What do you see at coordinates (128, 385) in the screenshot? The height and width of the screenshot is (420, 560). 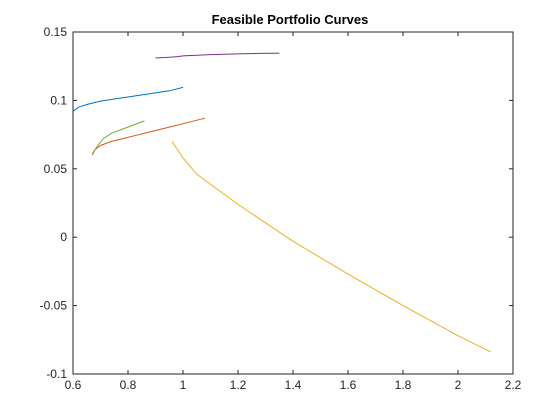 I see `x-tick-label: 0.8` at bounding box center [128, 385].